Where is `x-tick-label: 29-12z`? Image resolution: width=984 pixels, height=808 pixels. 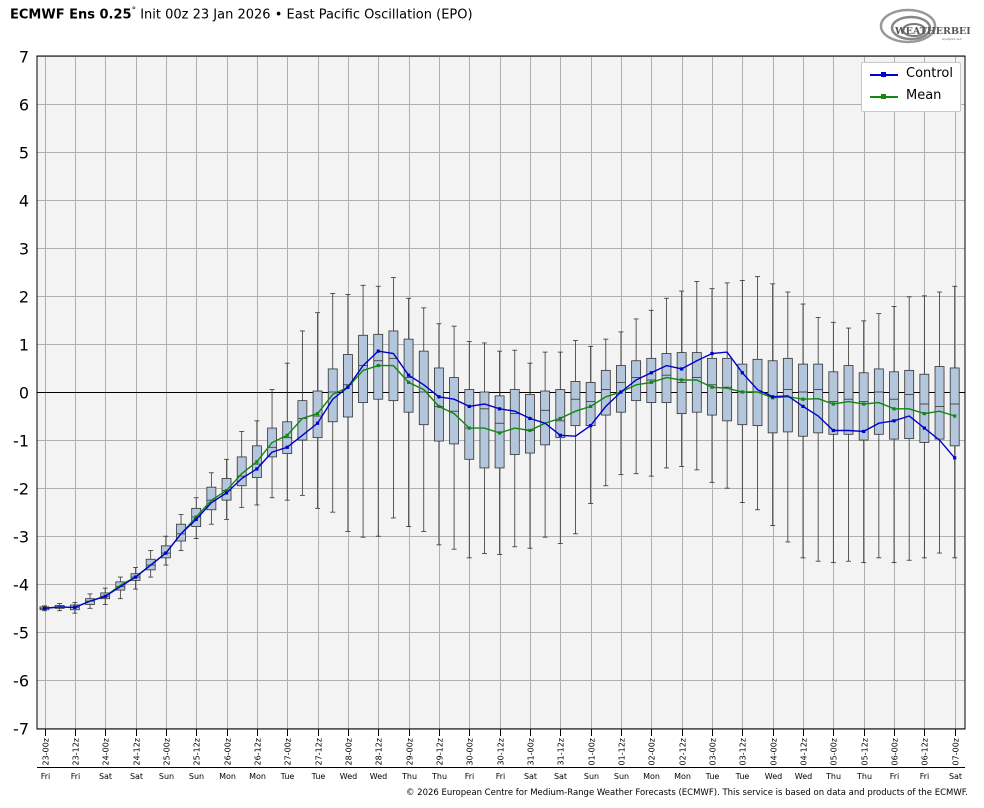
x-tick-label: 29-12z is located at coordinates (440, 751).